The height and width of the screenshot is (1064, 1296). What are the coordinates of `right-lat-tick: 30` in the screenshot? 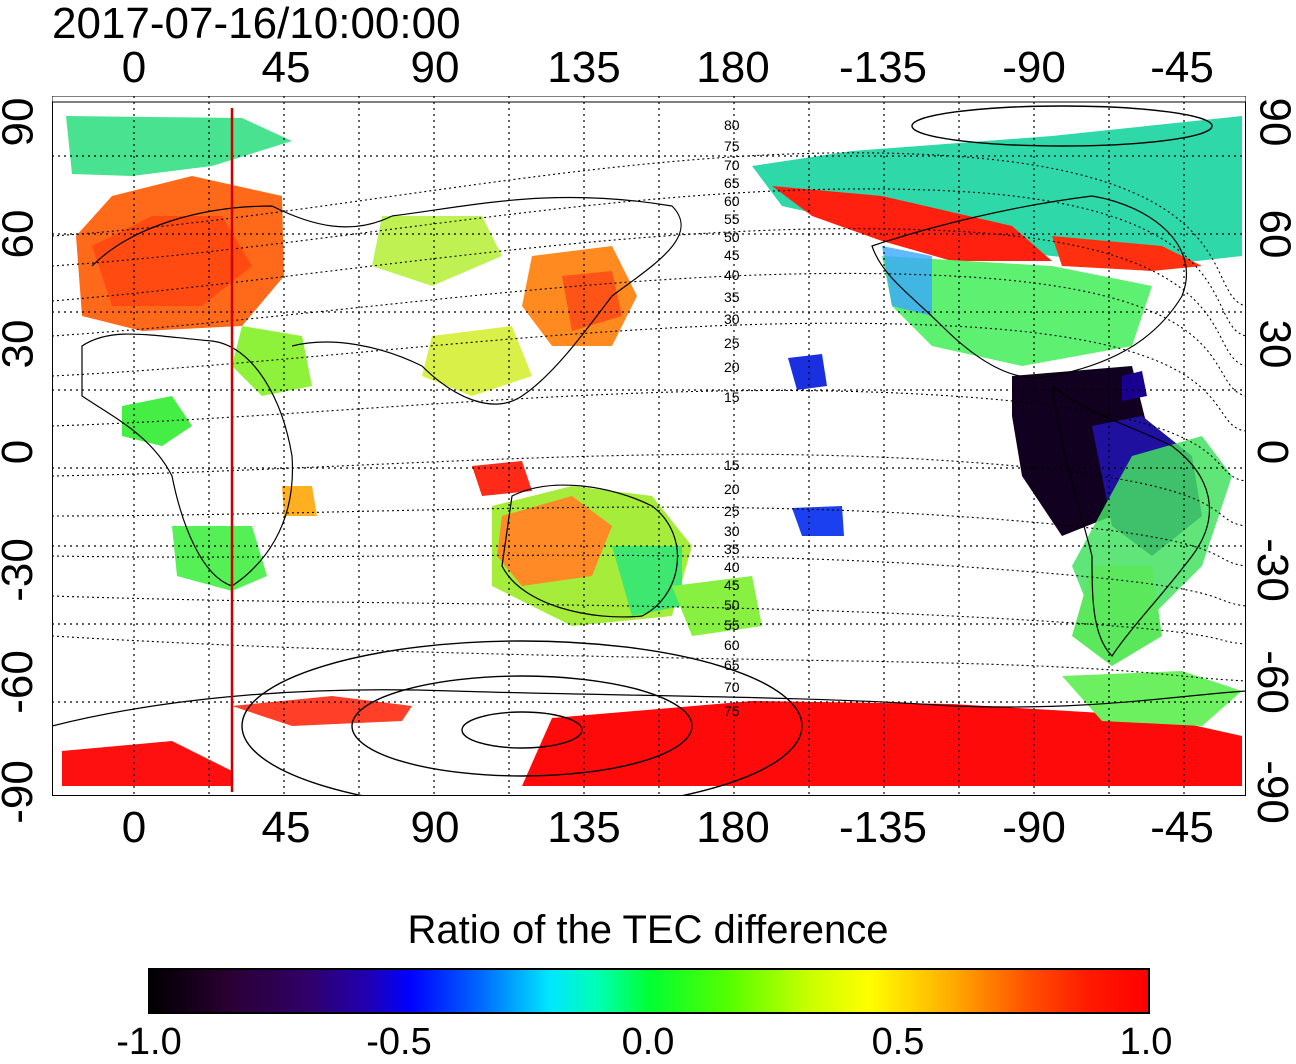 It's located at (1273, 344).